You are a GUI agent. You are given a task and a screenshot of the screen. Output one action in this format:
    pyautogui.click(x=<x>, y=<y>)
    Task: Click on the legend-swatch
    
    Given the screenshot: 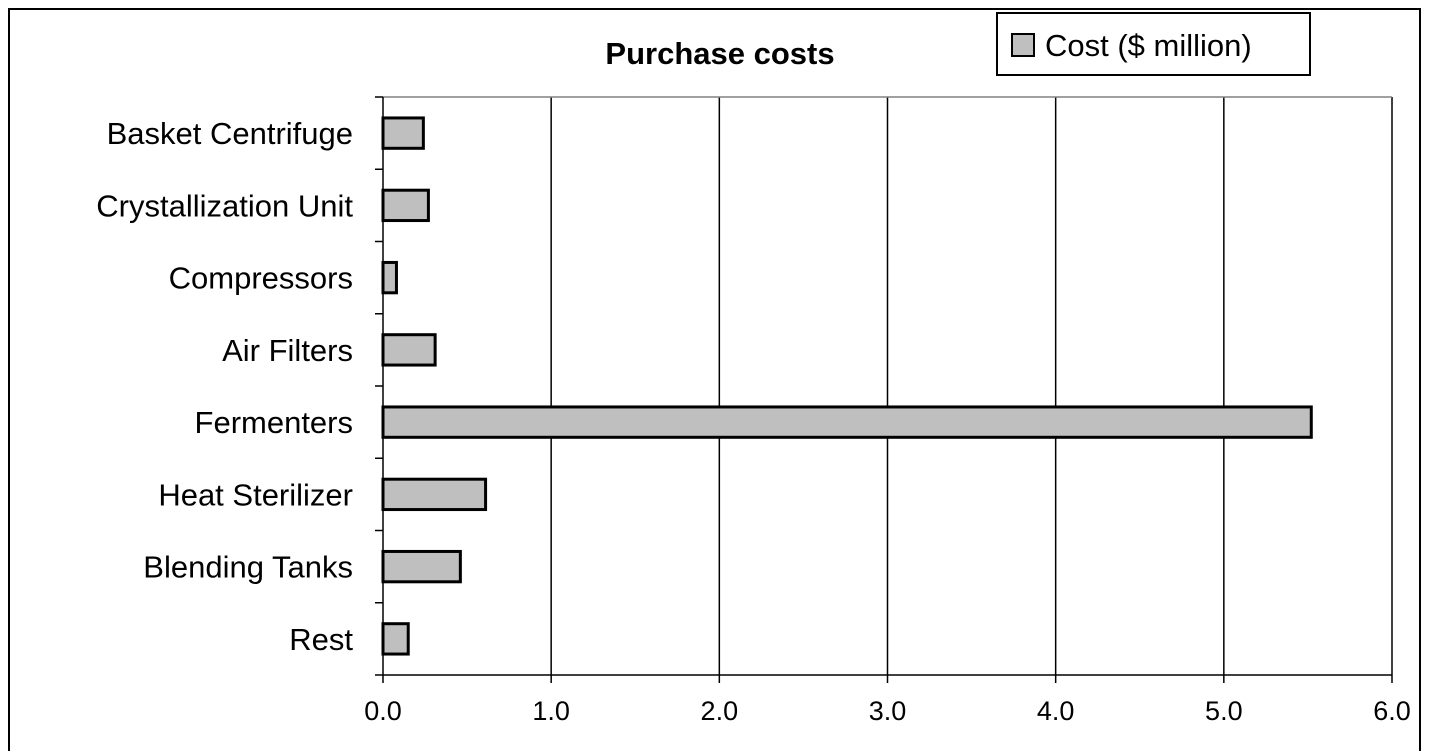 What is the action you would take?
    pyautogui.click(x=1023, y=45)
    